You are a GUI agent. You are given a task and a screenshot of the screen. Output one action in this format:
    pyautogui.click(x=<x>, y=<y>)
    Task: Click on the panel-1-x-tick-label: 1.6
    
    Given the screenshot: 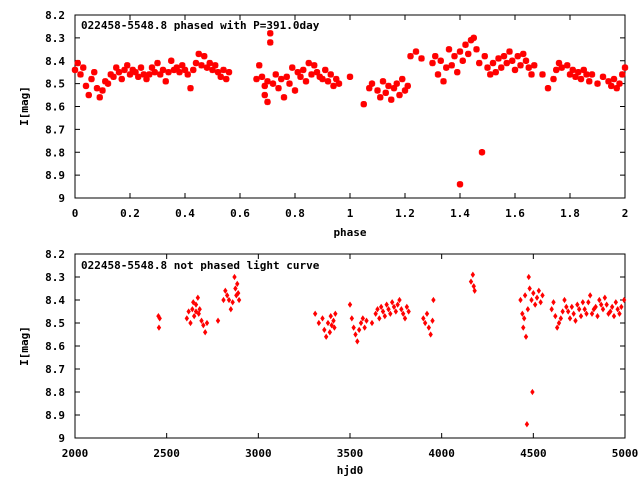 What is the action you would take?
    pyautogui.click(x=515, y=213)
    